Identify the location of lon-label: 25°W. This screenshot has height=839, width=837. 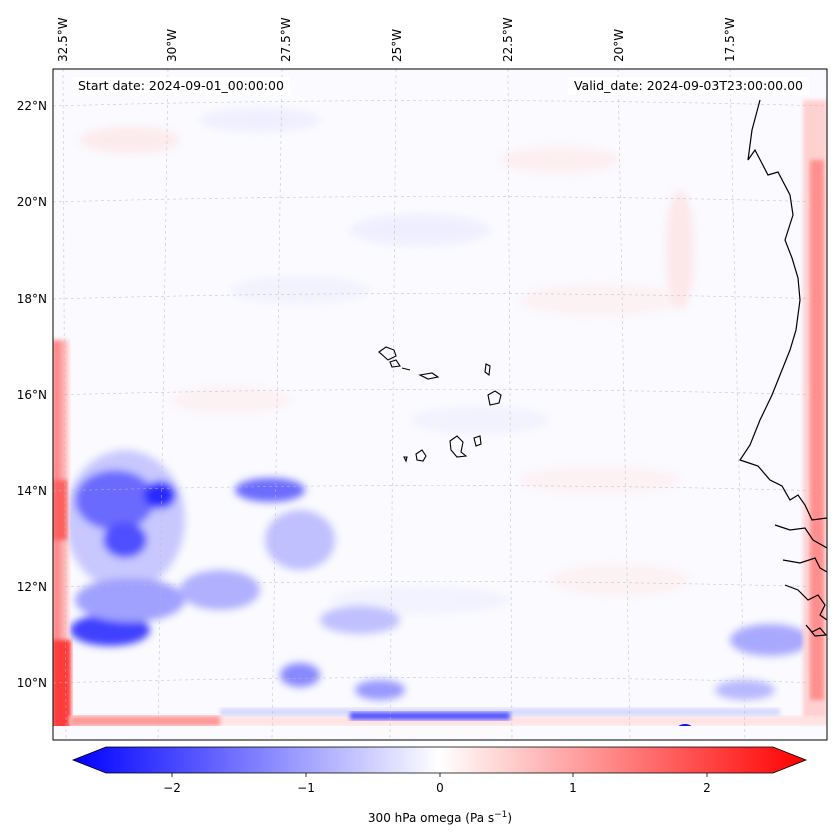
(397, 45).